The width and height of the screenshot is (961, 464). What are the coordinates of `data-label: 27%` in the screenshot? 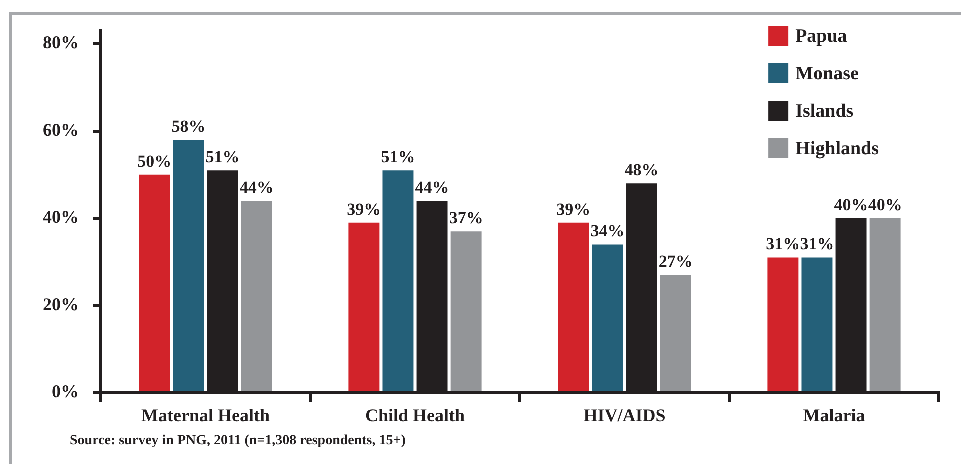 It's located at (675, 262).